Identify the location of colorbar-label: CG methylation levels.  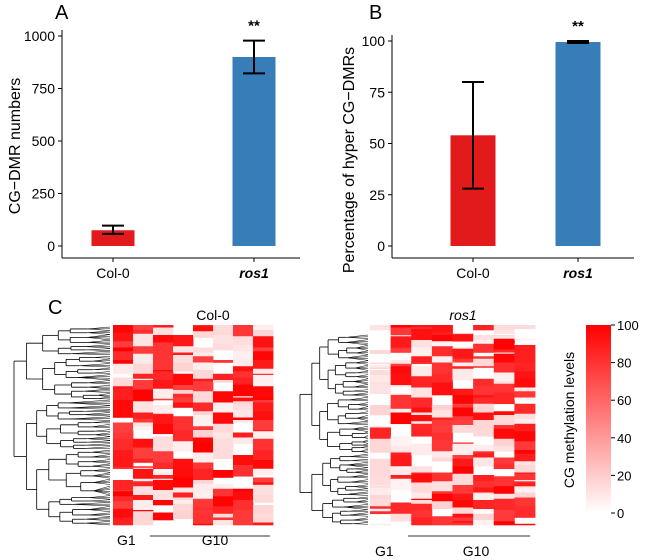
(569, 420).